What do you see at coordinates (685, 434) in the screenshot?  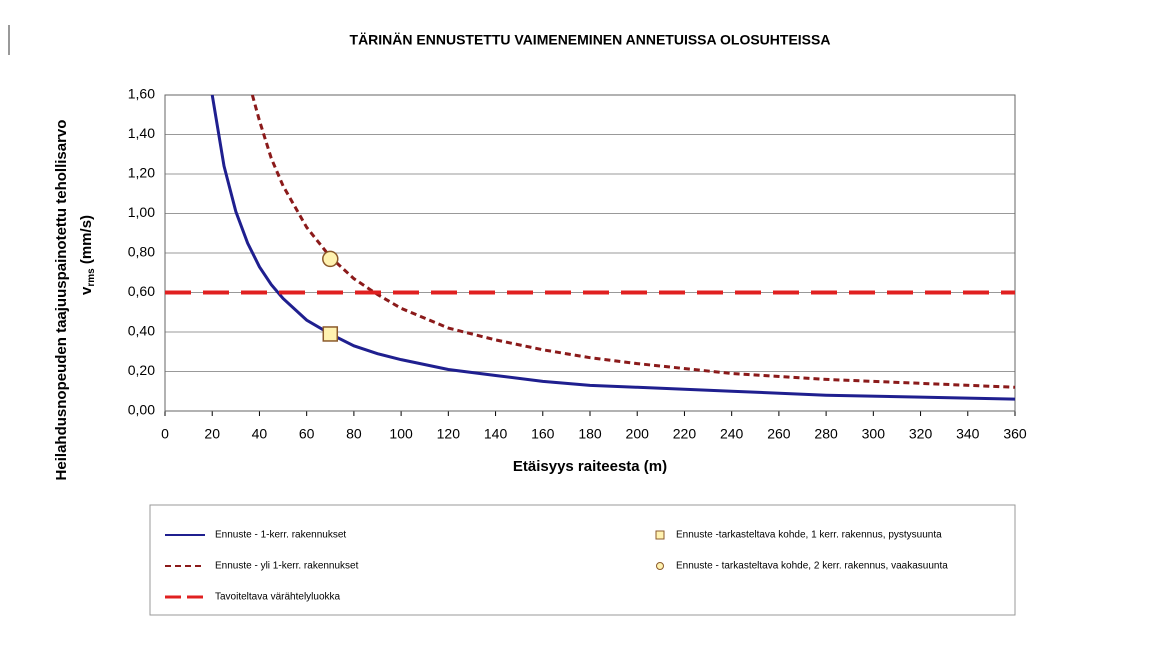 I see `x-tick-label: 220` at bounding box center [685, 434].